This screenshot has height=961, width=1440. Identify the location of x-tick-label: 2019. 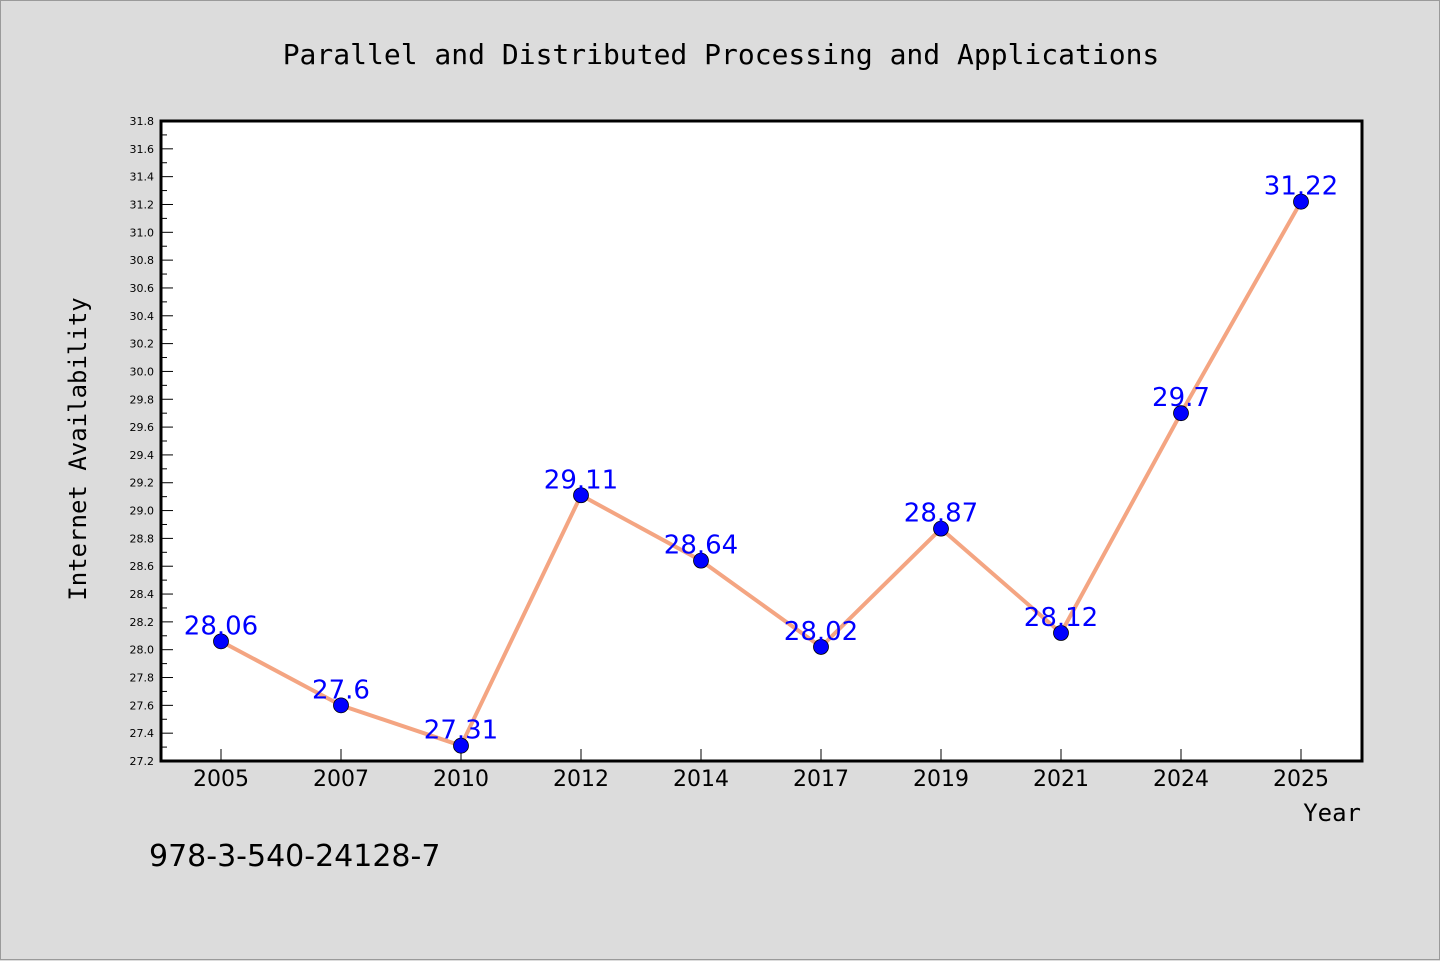
(941, 779).